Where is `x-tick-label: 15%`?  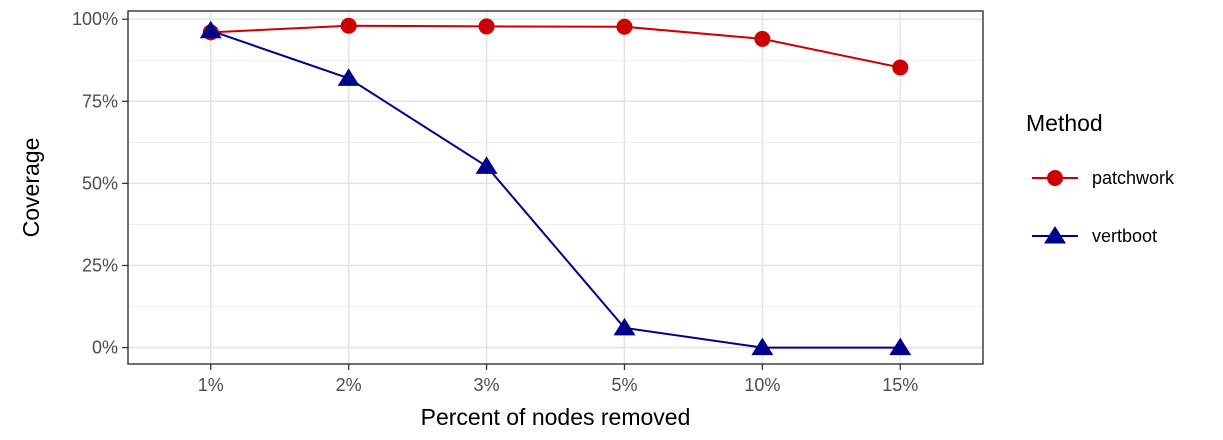
x-tick-label: 15% is located at coordinates (900, 385).